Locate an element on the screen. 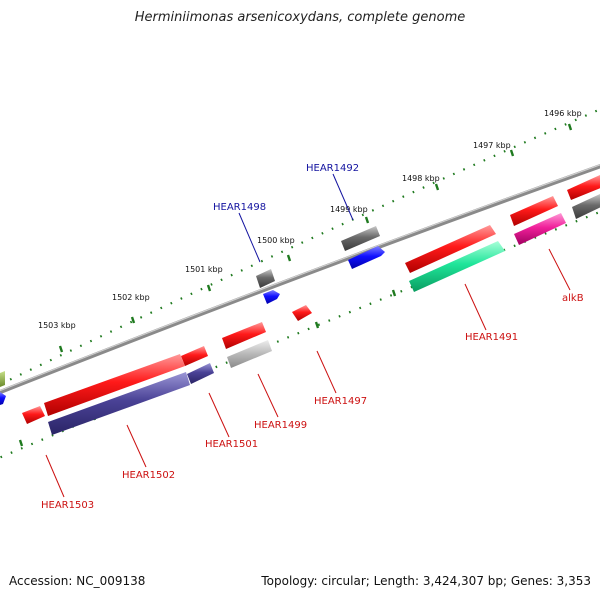  gene-label-hear1499: HEAR1499 is located at coordinates (280, 425).